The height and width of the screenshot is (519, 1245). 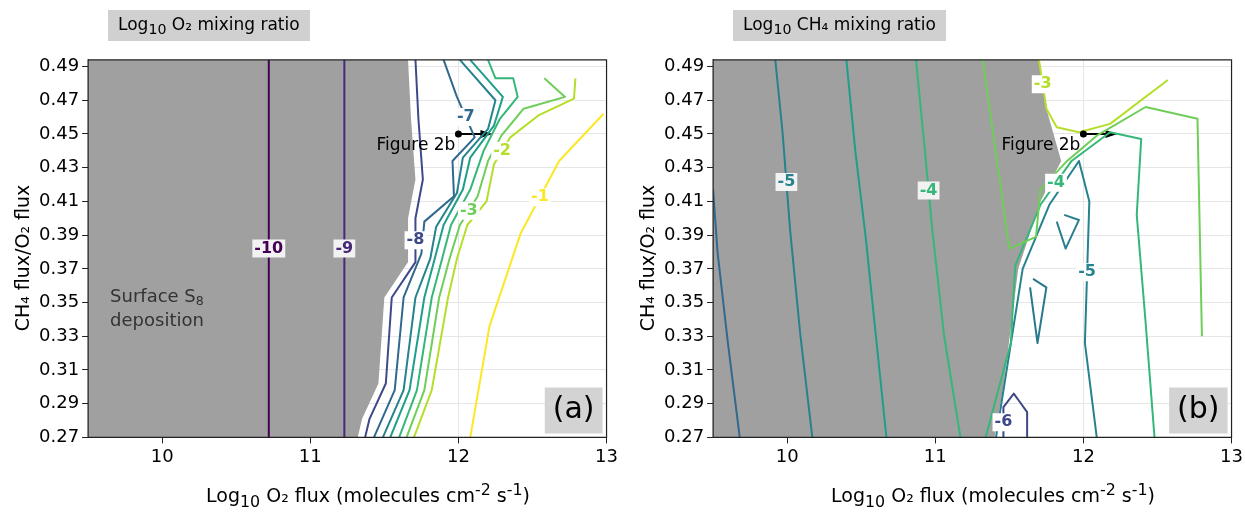 I want to click on series-label: -7, so click(x=465, y=116).